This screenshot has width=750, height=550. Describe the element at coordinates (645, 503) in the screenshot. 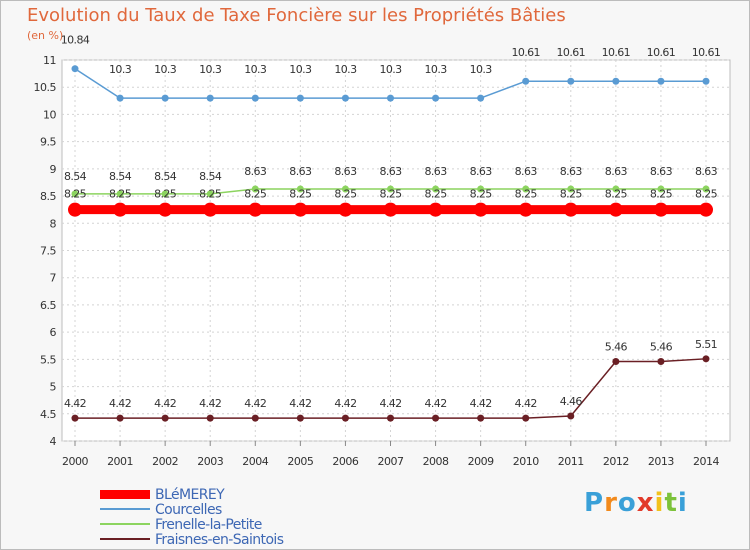

I see `logo-letter: x` at that location.